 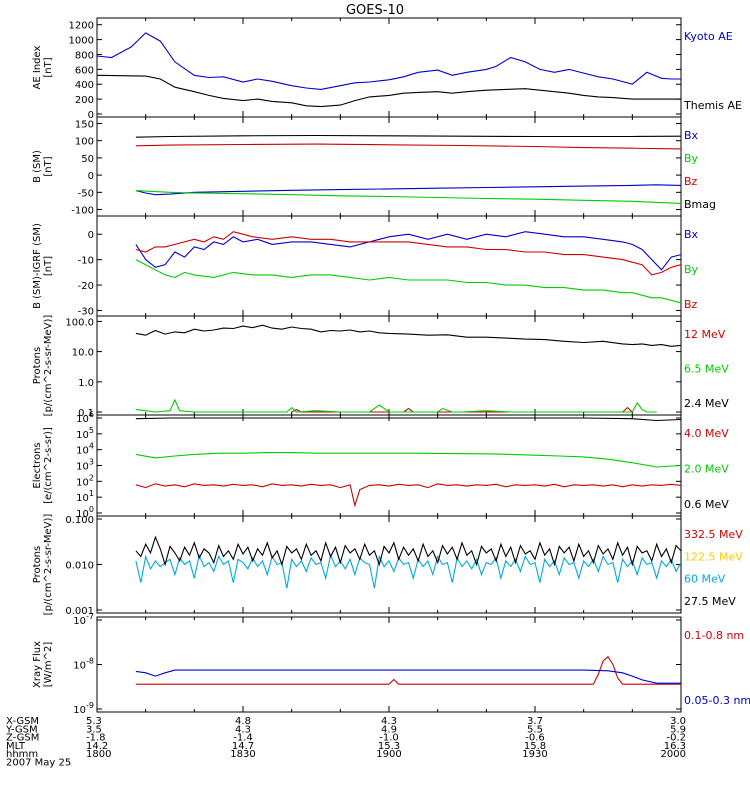 What do you see at coordinates (22, 754) in the screenshot?
I see `ephemeris-row-label: hhmm` at bounding box center [22, 754].